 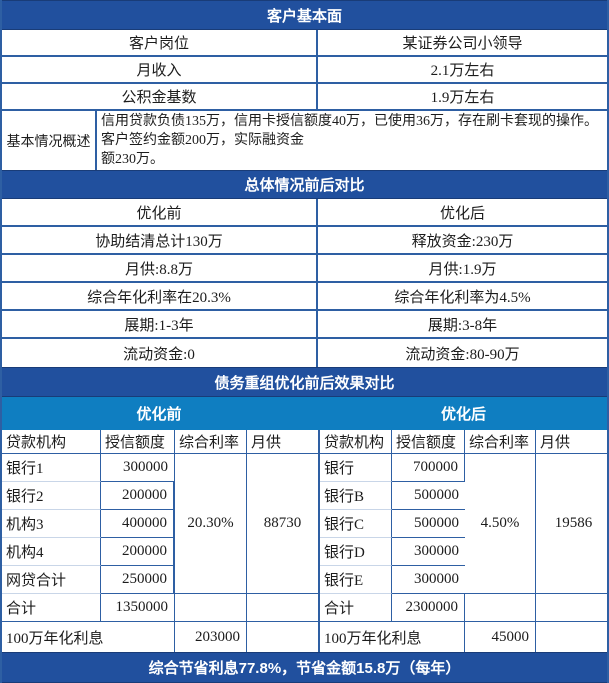 What do you see at coordinates (356, 468) in the screenshot?
I see `lender-name: 银行` at bounding box center [356, 468].